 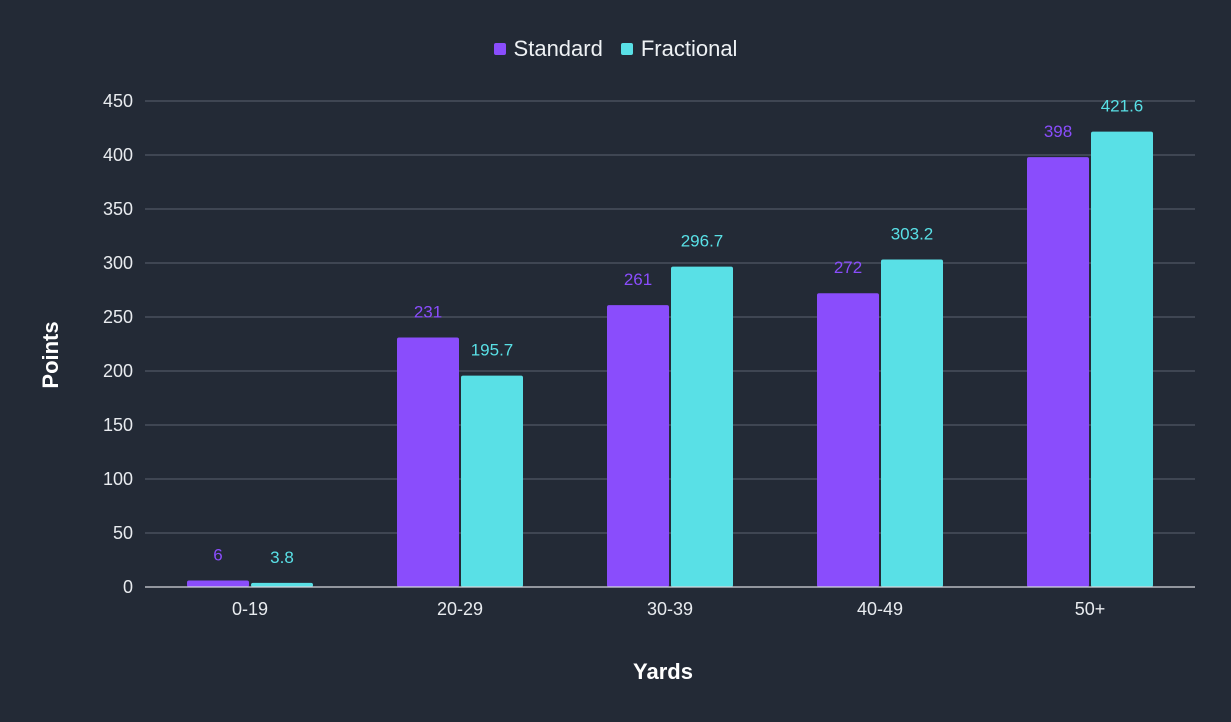 What do you see at coordinates (702, 241) in the screenshot?
I see `data-label-fractional: 296.7` at bounding box center [702, 241].